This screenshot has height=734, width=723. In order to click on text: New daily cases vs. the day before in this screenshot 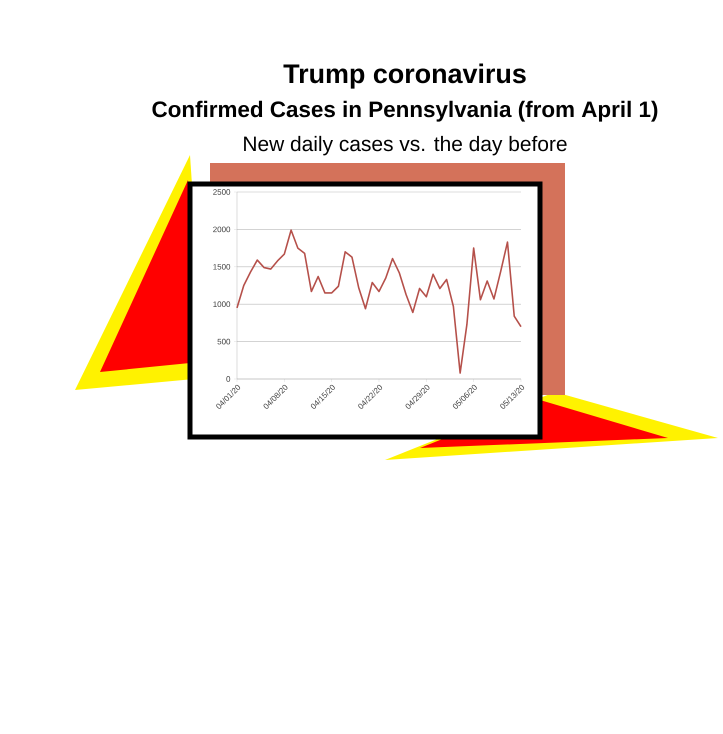, I will do `click(405, 146)`.